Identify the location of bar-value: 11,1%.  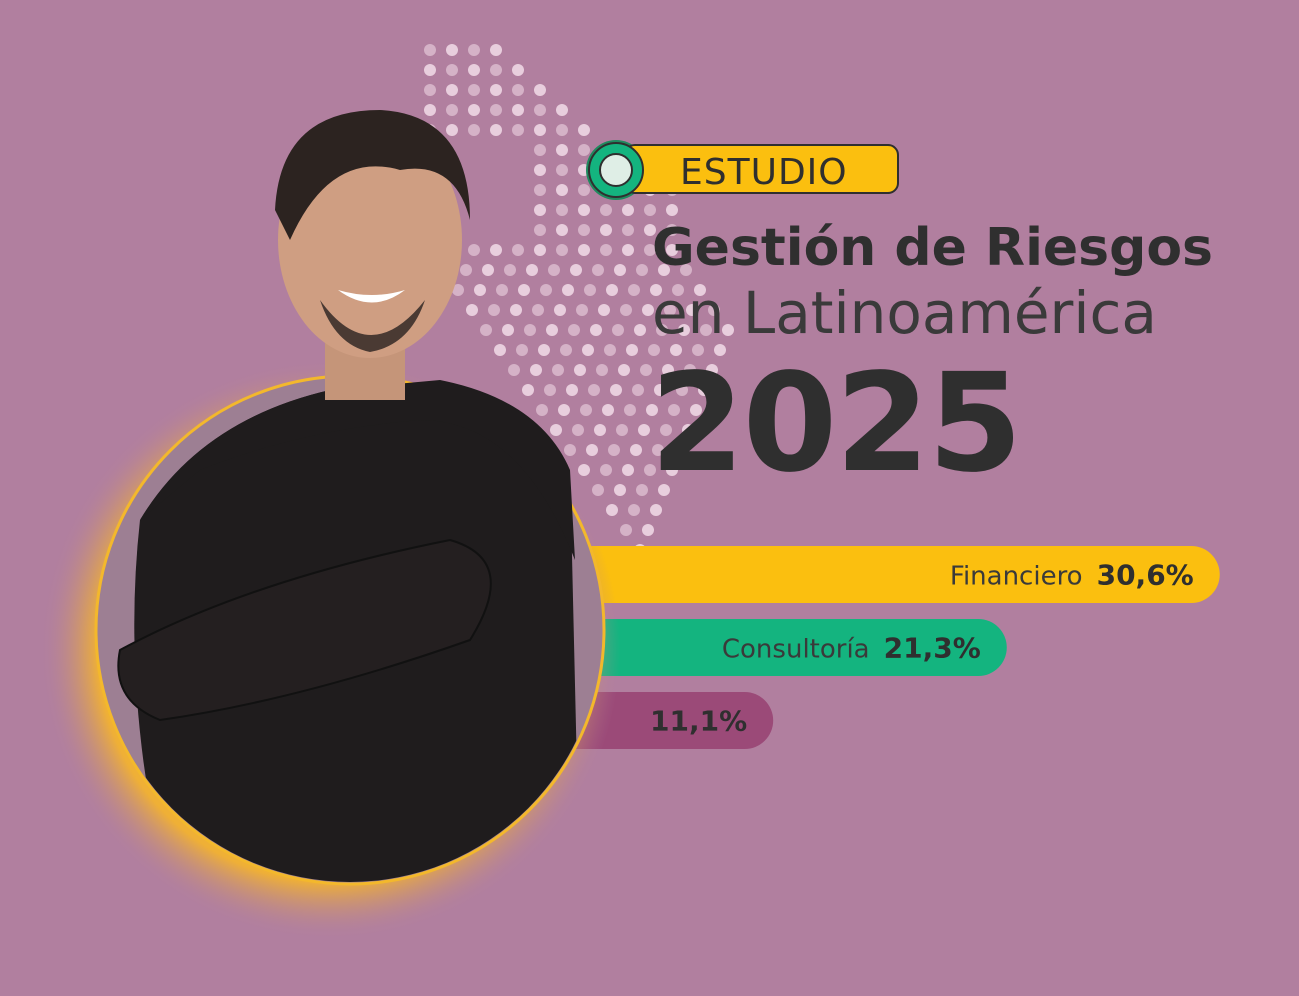
(698, 721).